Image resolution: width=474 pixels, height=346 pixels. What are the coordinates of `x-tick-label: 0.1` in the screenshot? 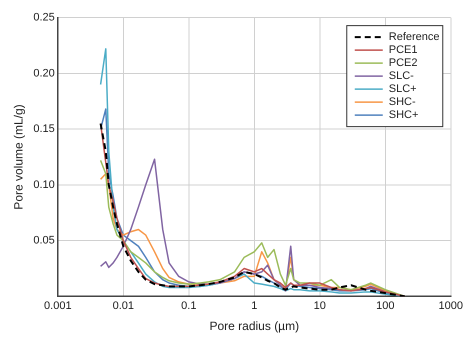 It's located at (188, 306).